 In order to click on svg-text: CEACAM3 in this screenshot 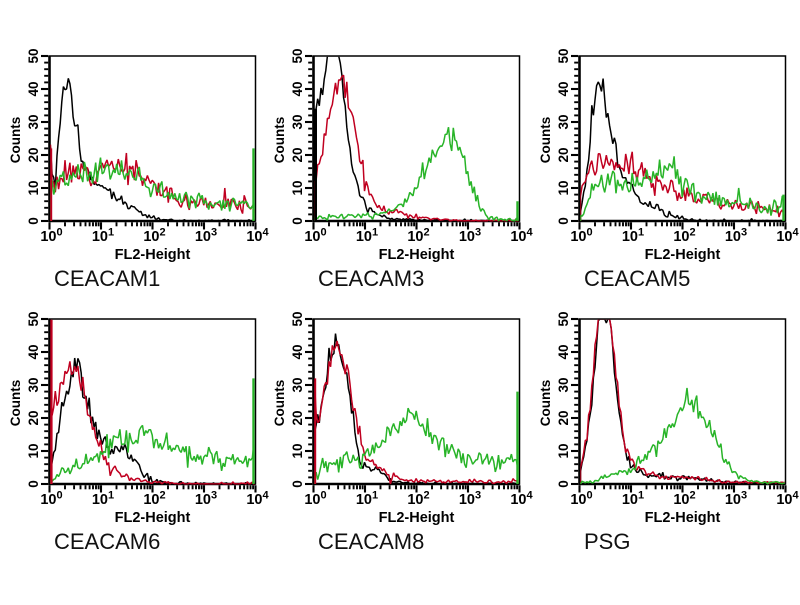, I will do `click(371, 278)`.